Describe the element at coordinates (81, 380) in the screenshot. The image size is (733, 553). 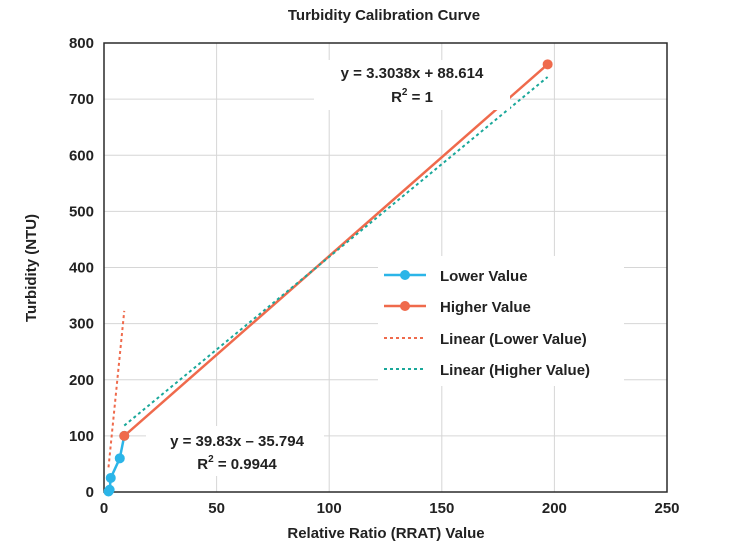
I see `y-tick-label: 200` at that location.